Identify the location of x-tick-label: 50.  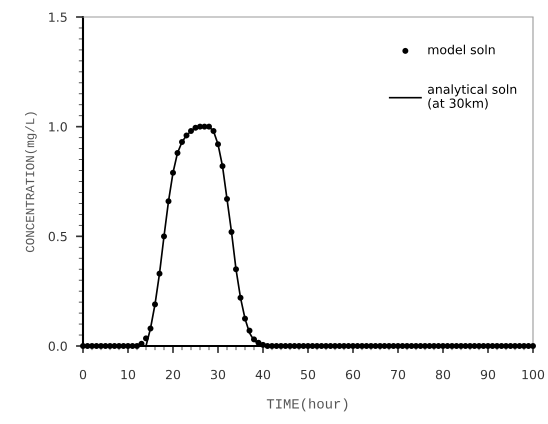
(308, 375).